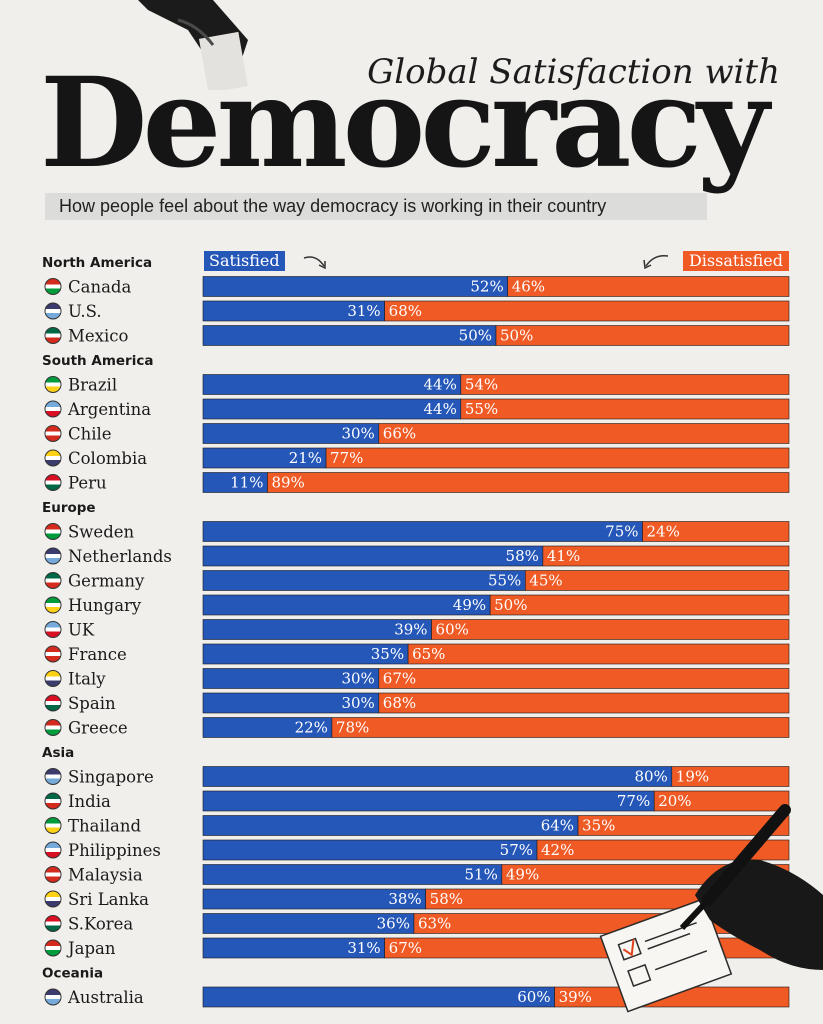 The width and height of the screenshot is (823, 1024). What do you see at coordinates (621, 532) in the screenshot?
I see `label-satisfied: 75%` at bounding box center [621, 532].